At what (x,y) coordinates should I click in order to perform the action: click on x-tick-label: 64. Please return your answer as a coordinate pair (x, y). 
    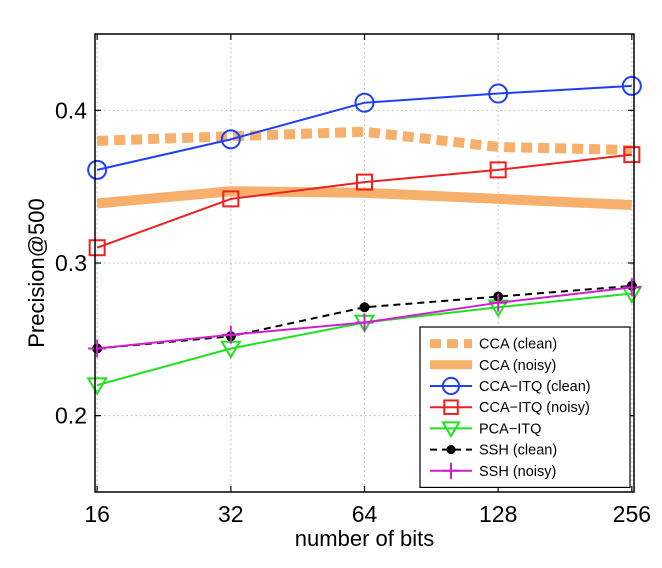
    Looking at the image, I should click on (365, 514).